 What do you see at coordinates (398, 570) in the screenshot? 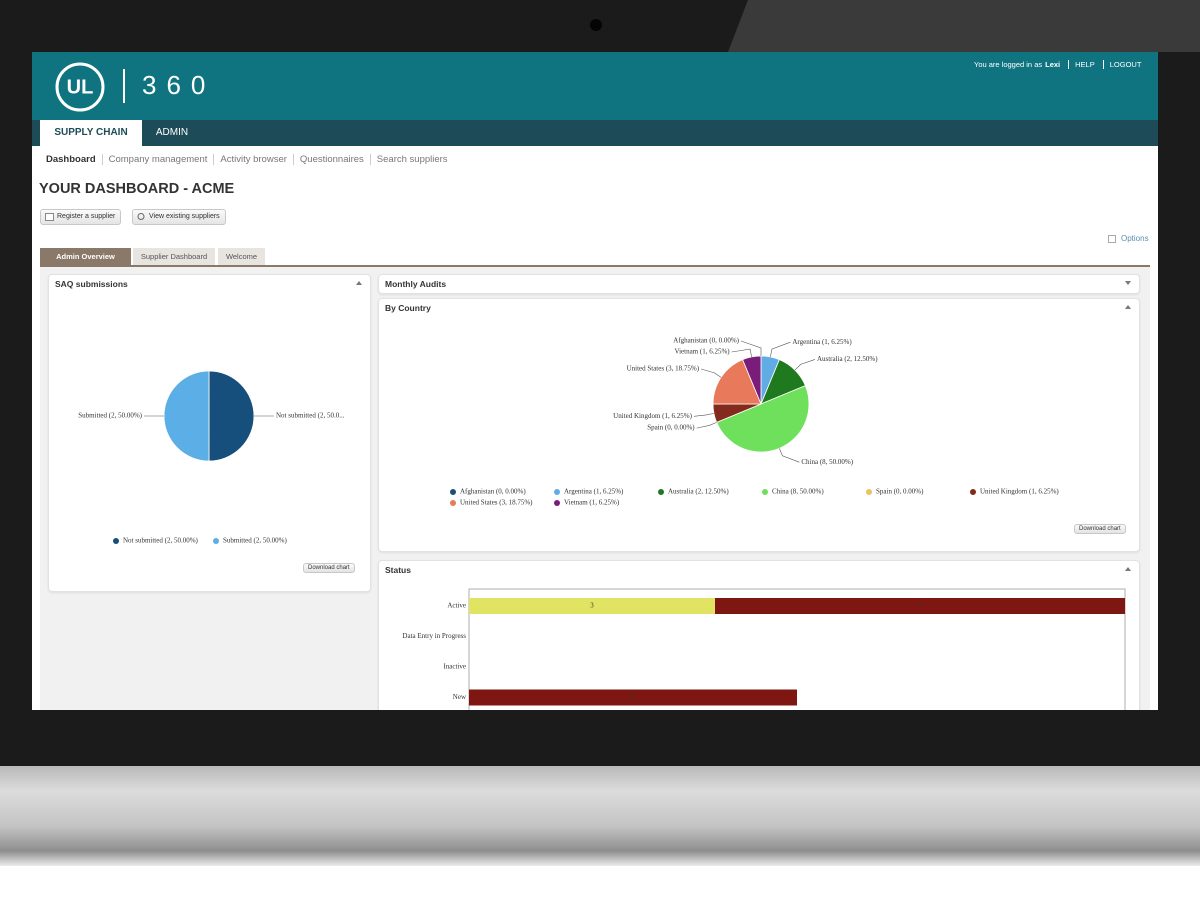
I see `panel-title: Status` at bounding box center [398, 570].